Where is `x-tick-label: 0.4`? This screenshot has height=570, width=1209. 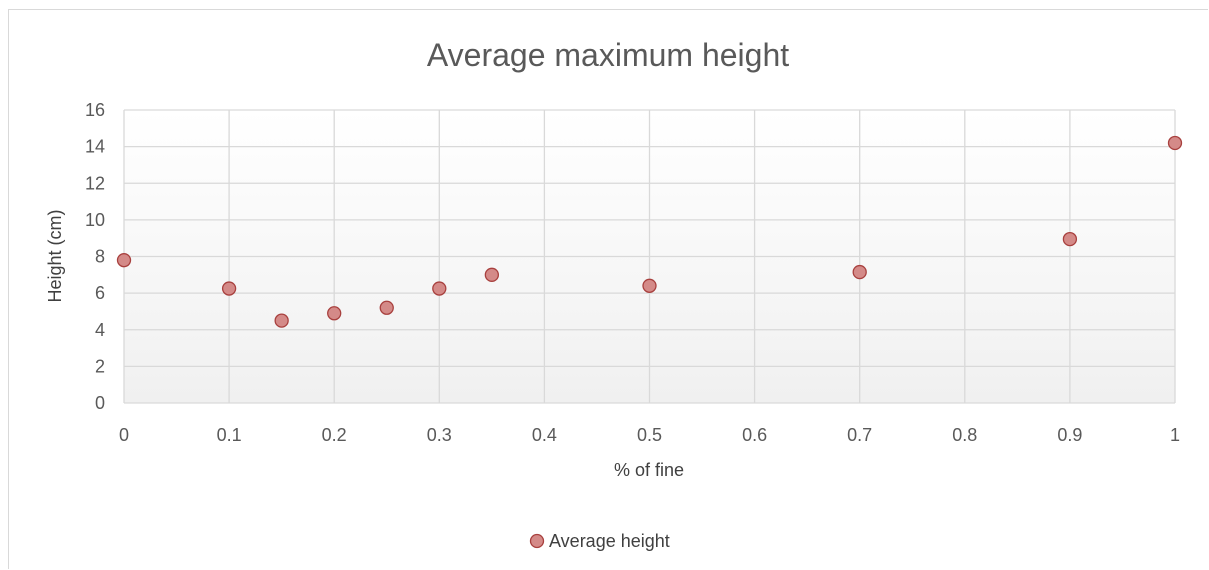
x-tick-label: 0.4 is located at coordinates (544, 435).